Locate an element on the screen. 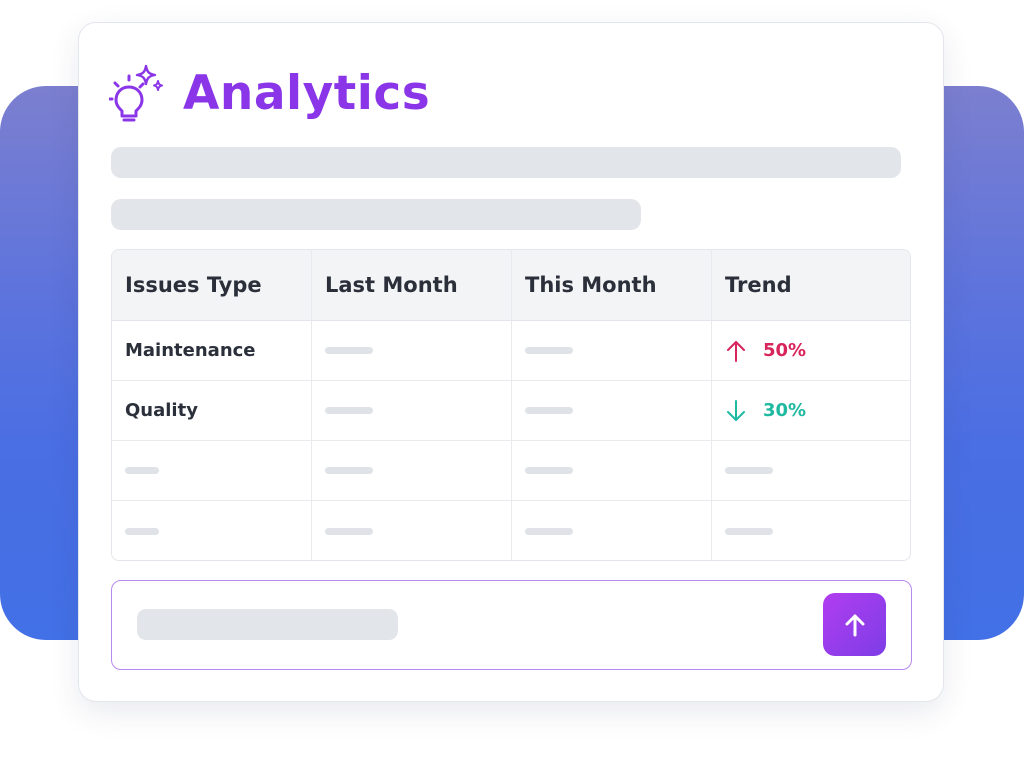 The width and height of the screenshot is (1024, 758). table-row: Quality 30% is located at coordinates (511, 411).